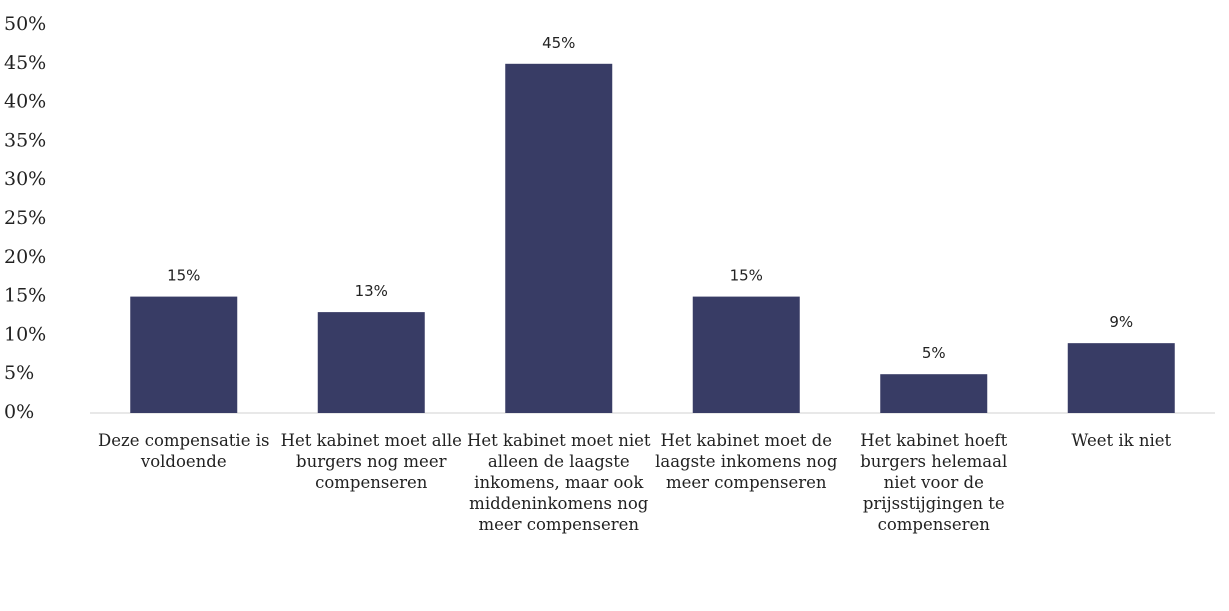  What do you see at coordinates (183, 451) in the screenshot?
I see `x-tick-label: Deze compensatie is voldoende` at bounding box center [183, 451].